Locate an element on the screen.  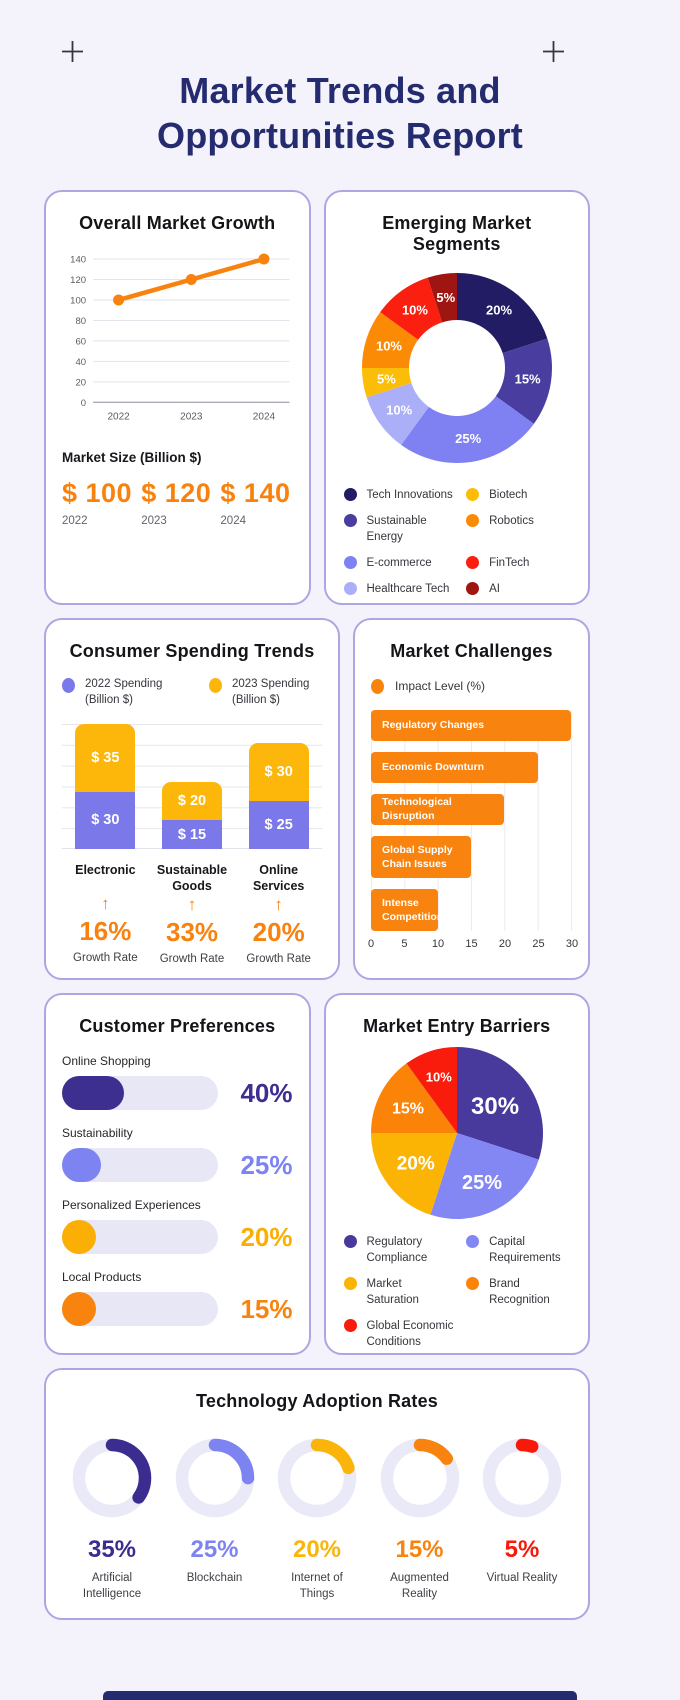
market-size-item: $ 120 2023 is located at coordinates (176, 502).